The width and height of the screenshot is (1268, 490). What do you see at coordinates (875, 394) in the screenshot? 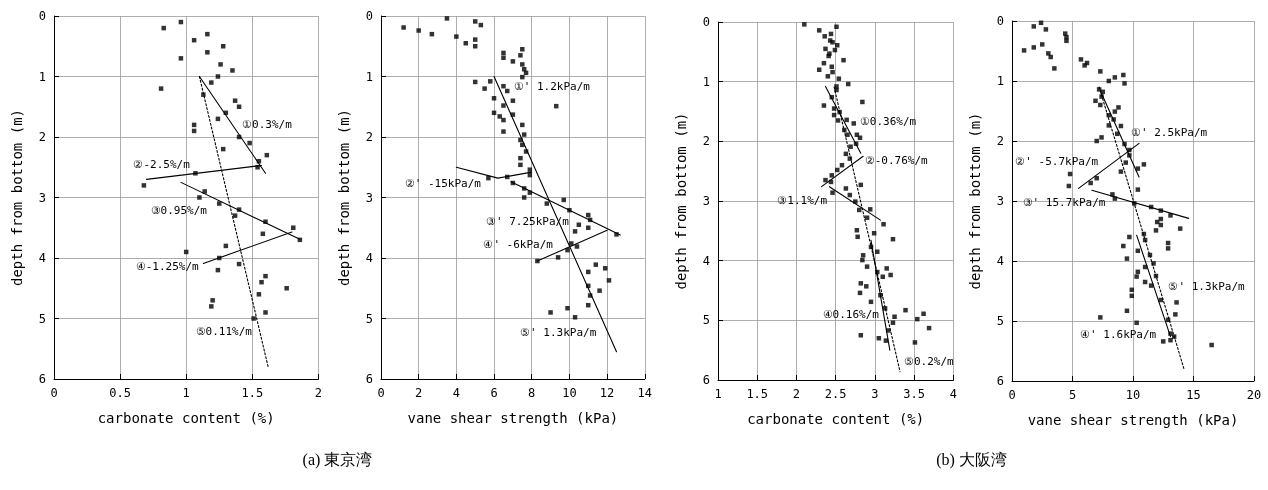
I see `x-tick-label: 3` at bounding box center [875, 394].